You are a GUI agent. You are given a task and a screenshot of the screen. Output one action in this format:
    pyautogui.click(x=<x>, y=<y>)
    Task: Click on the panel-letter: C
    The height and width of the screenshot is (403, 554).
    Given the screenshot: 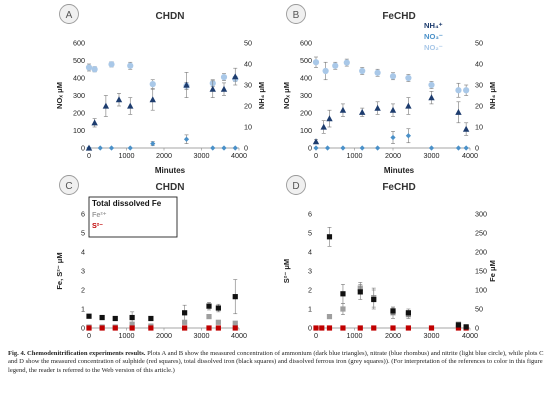 What is the action you would take?
    pyautogui.click(x=68, y=186)
    